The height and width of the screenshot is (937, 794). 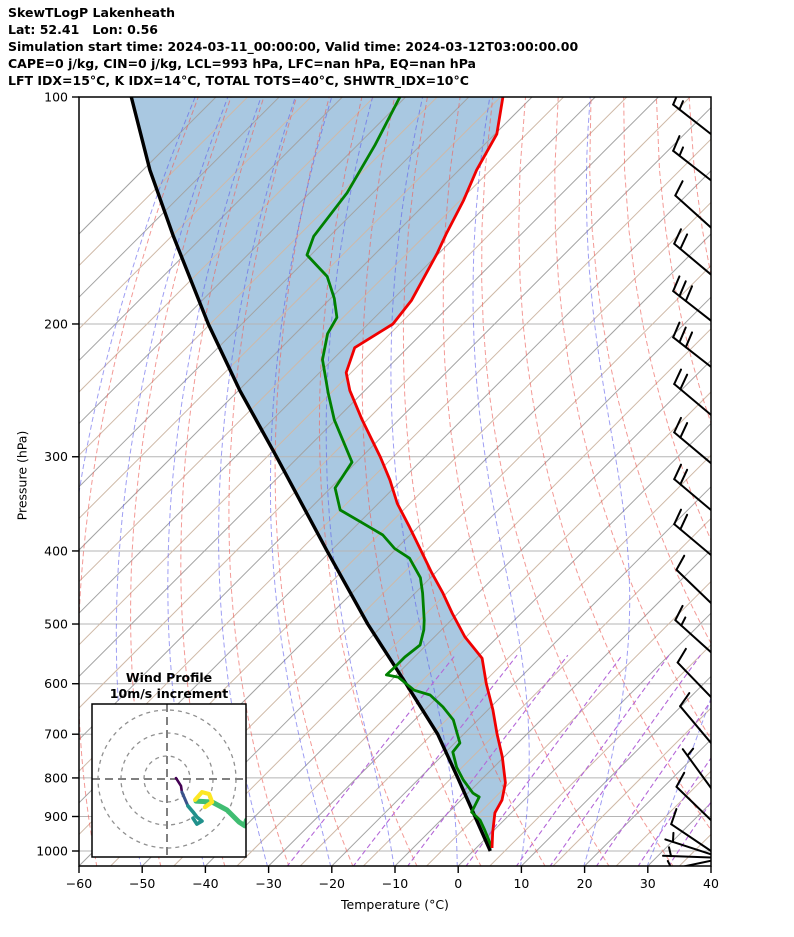 What do you see at coordinates (648, 883) in the screenshot?
I see `temperature-tick-label: 30` at bounding box center [648, 883].